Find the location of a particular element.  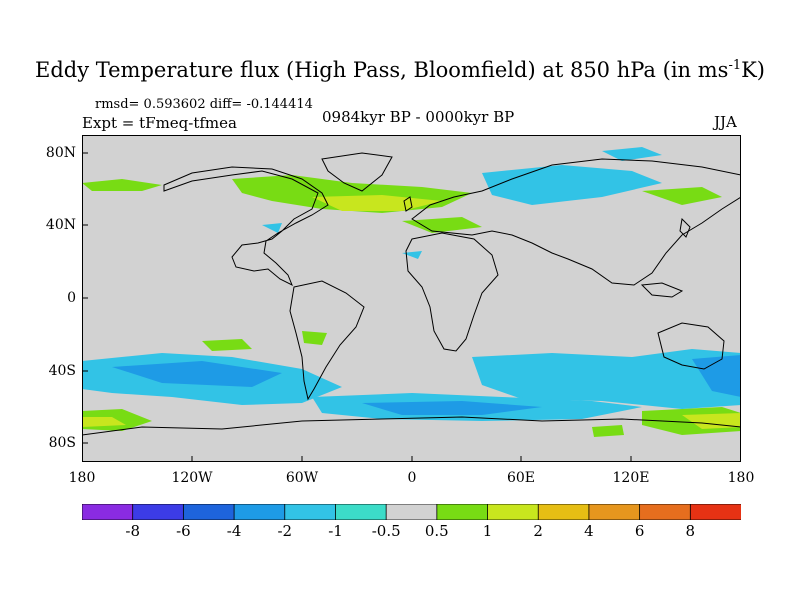

anomaly-patch-south-pacific-core is located at coordinates (197, 374).